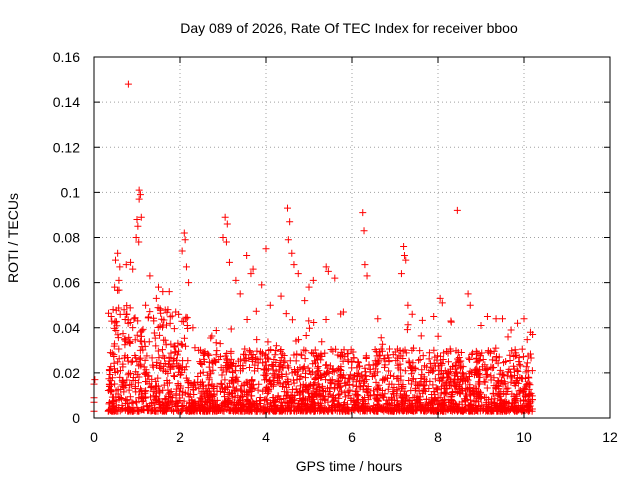 The height and width of the screenshot is (480, 640). Describe the element at coordinates (13, 238) in the screenshot. I see `y-axis-title: ROTI / TECUs` at that location.